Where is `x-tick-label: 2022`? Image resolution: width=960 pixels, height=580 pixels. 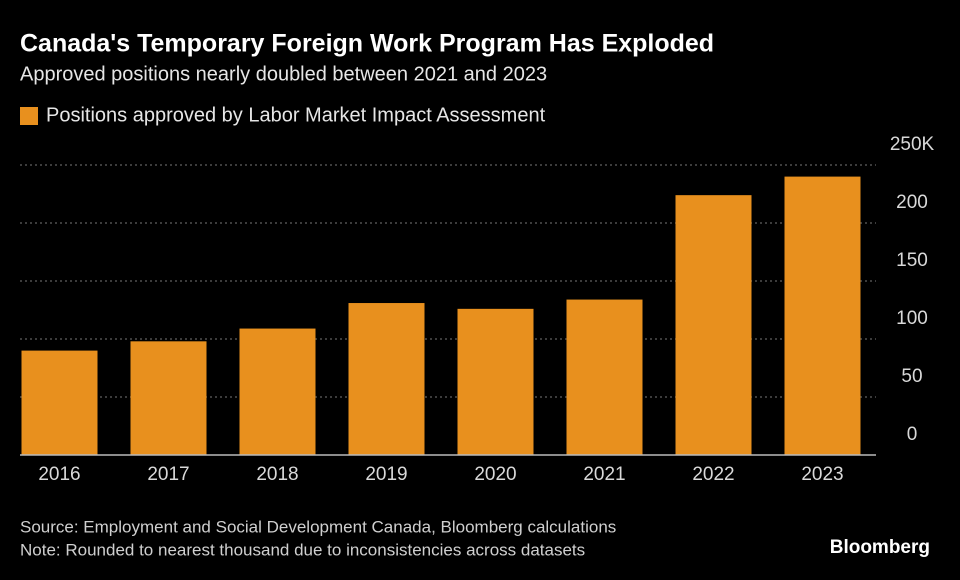 x-tick-label: 2022 is located at coordinates (713, 474).